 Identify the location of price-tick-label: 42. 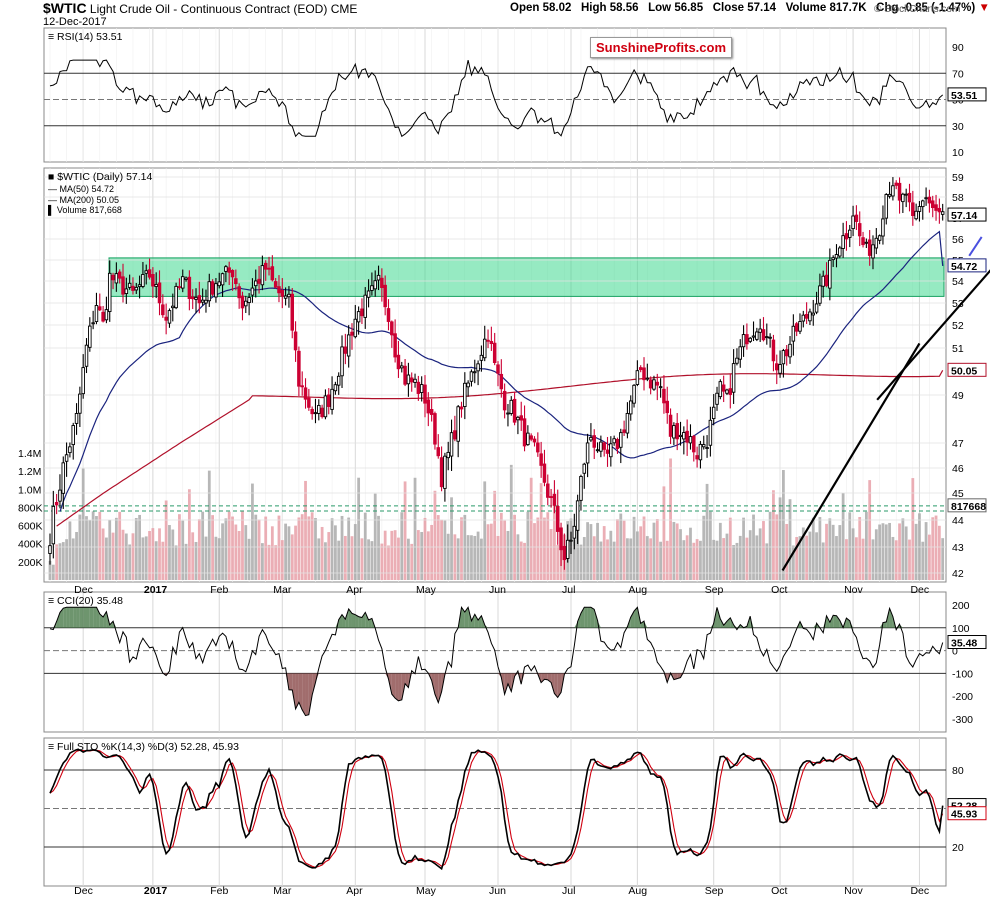
(958, 574).